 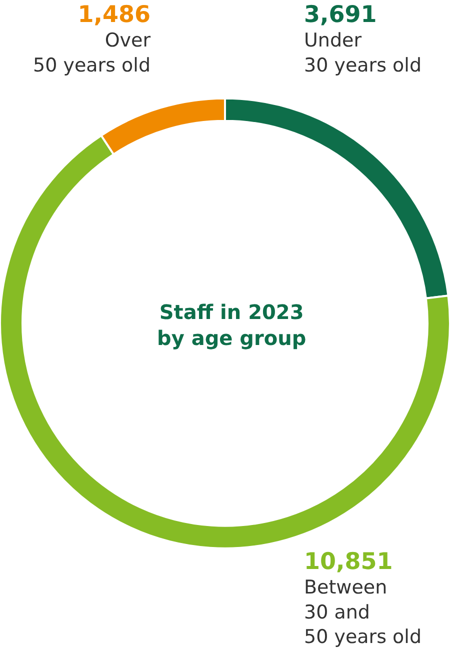 What do you see at coordinates (348, 562) in the screenshot?
I see `data-label: 10,851` at bounding box center [348, 562].